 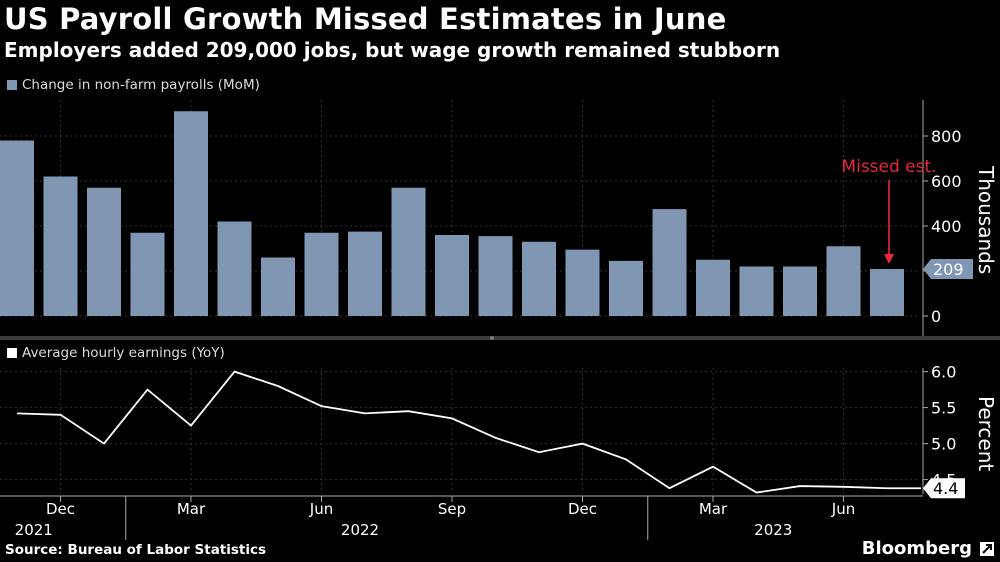 I want to click on legend-label-earnings: Average hourly earnings (YoY), so click(x=123, y=353).